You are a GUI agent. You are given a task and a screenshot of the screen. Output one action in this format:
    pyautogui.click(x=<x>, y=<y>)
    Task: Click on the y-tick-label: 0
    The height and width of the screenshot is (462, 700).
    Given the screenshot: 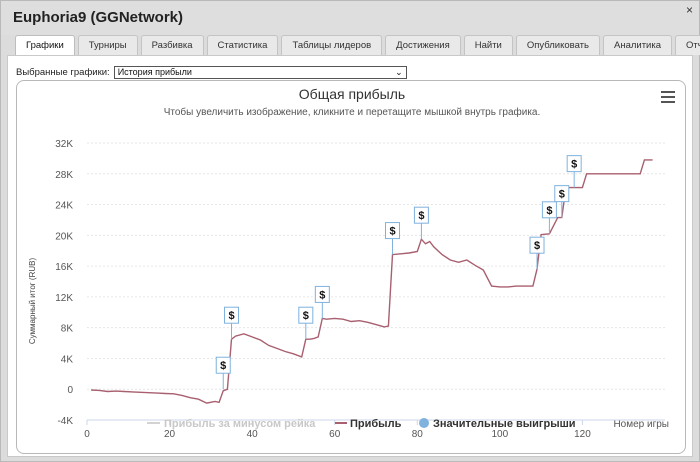 What is the action you would take?
    pyautogui.click(x=70, y=390)
    